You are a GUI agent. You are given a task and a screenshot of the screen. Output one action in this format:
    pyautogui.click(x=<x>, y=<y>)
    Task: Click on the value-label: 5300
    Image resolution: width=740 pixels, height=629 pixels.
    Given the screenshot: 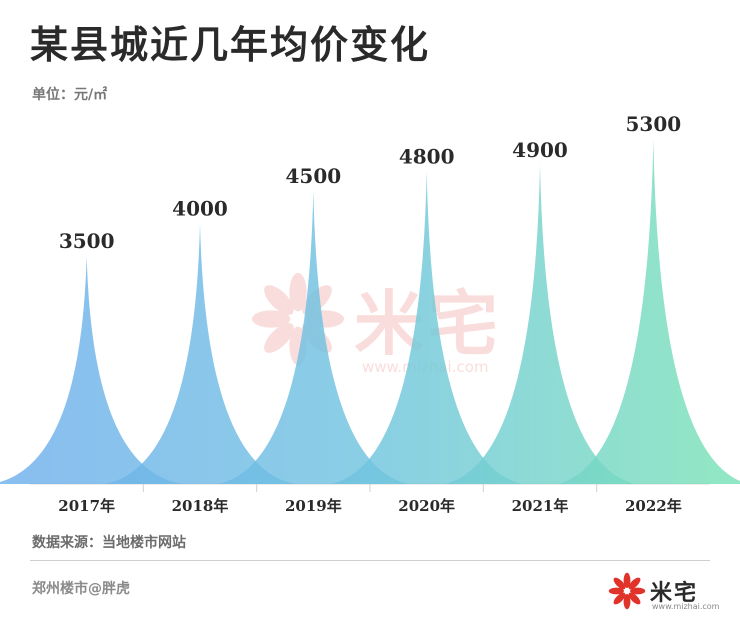 What is the action you would take?
    pyautogui.click(x=653, y=124)
    